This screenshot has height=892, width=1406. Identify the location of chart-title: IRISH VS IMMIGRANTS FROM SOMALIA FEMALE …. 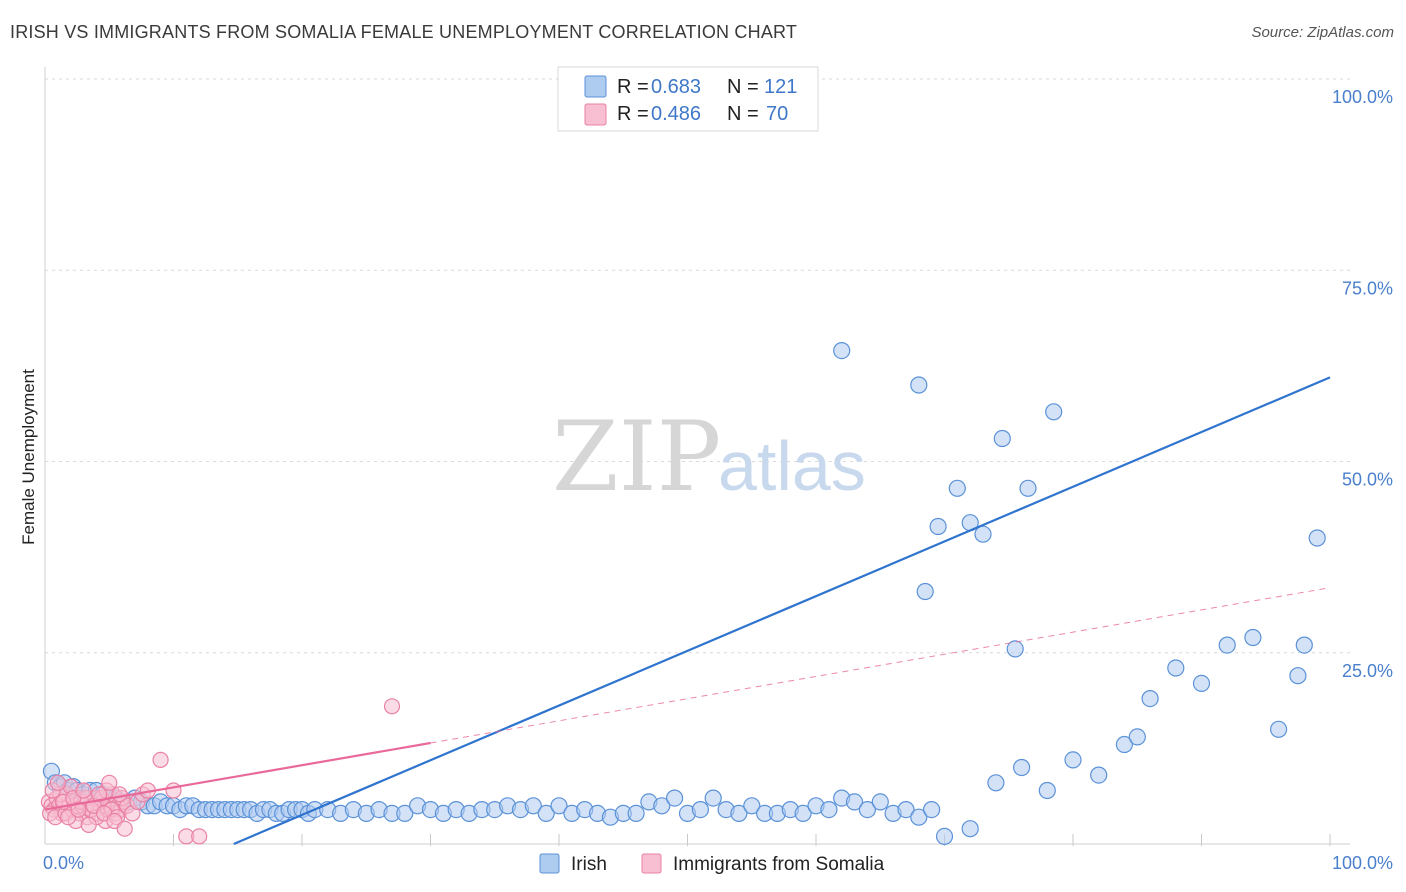
(404, 32).